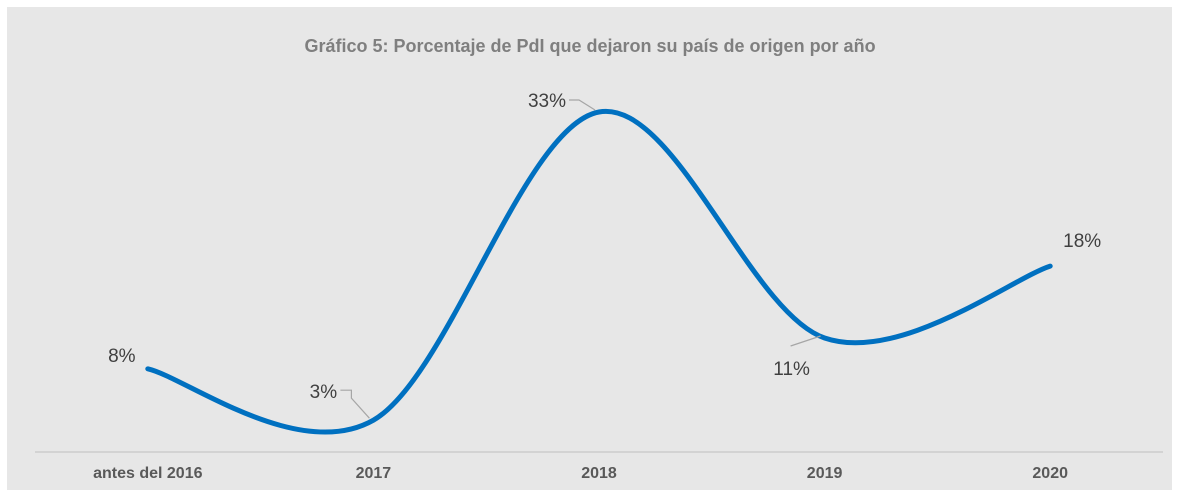  Describe the element at coordinates (599, 473) in the screenshot. I see `x-tick-label: 2018` at that location.